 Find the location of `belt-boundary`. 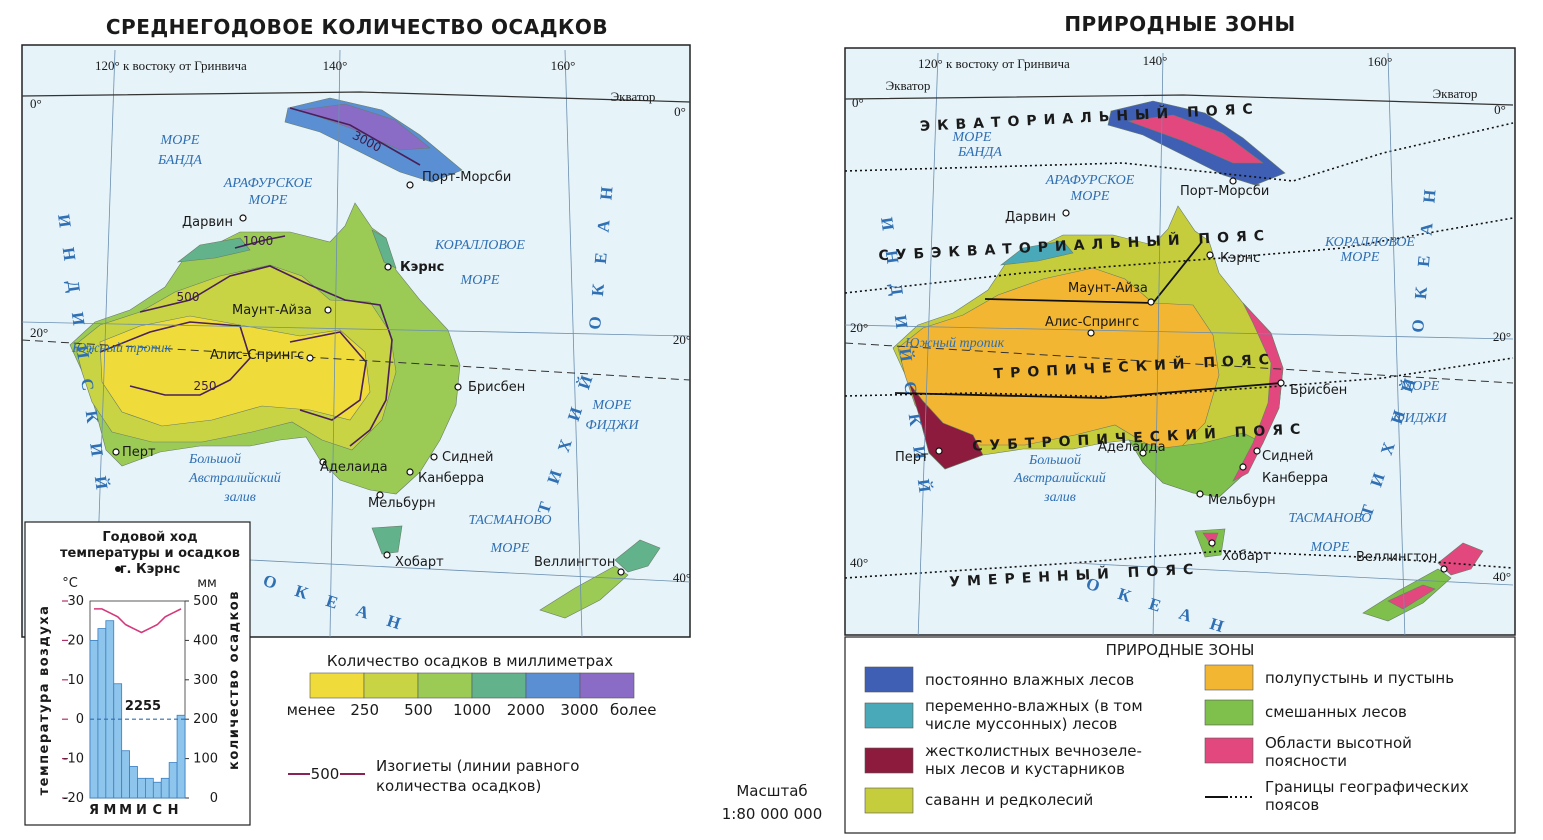

belt-boundary is located at coordinates (1179, 152).